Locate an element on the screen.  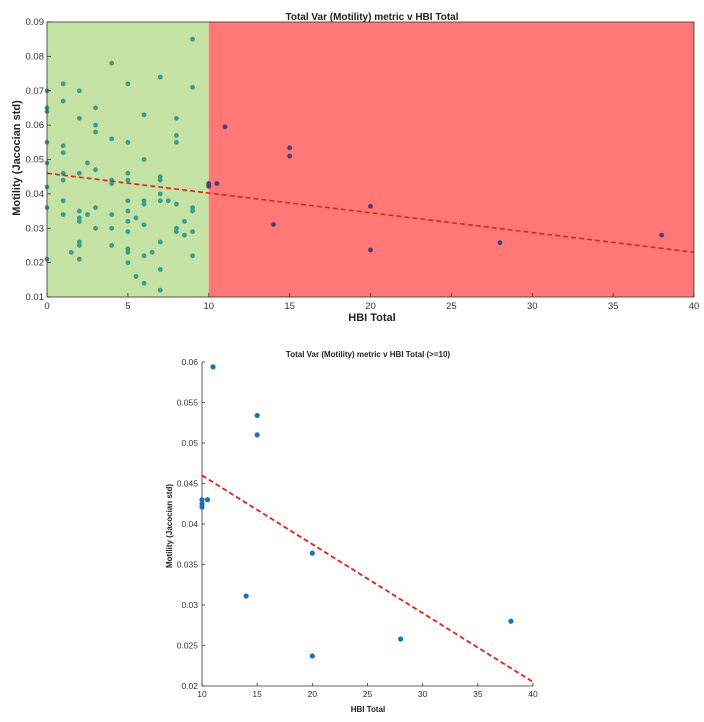
chart-top-xlabel: HBI Total is located at coordinates (371, 318).